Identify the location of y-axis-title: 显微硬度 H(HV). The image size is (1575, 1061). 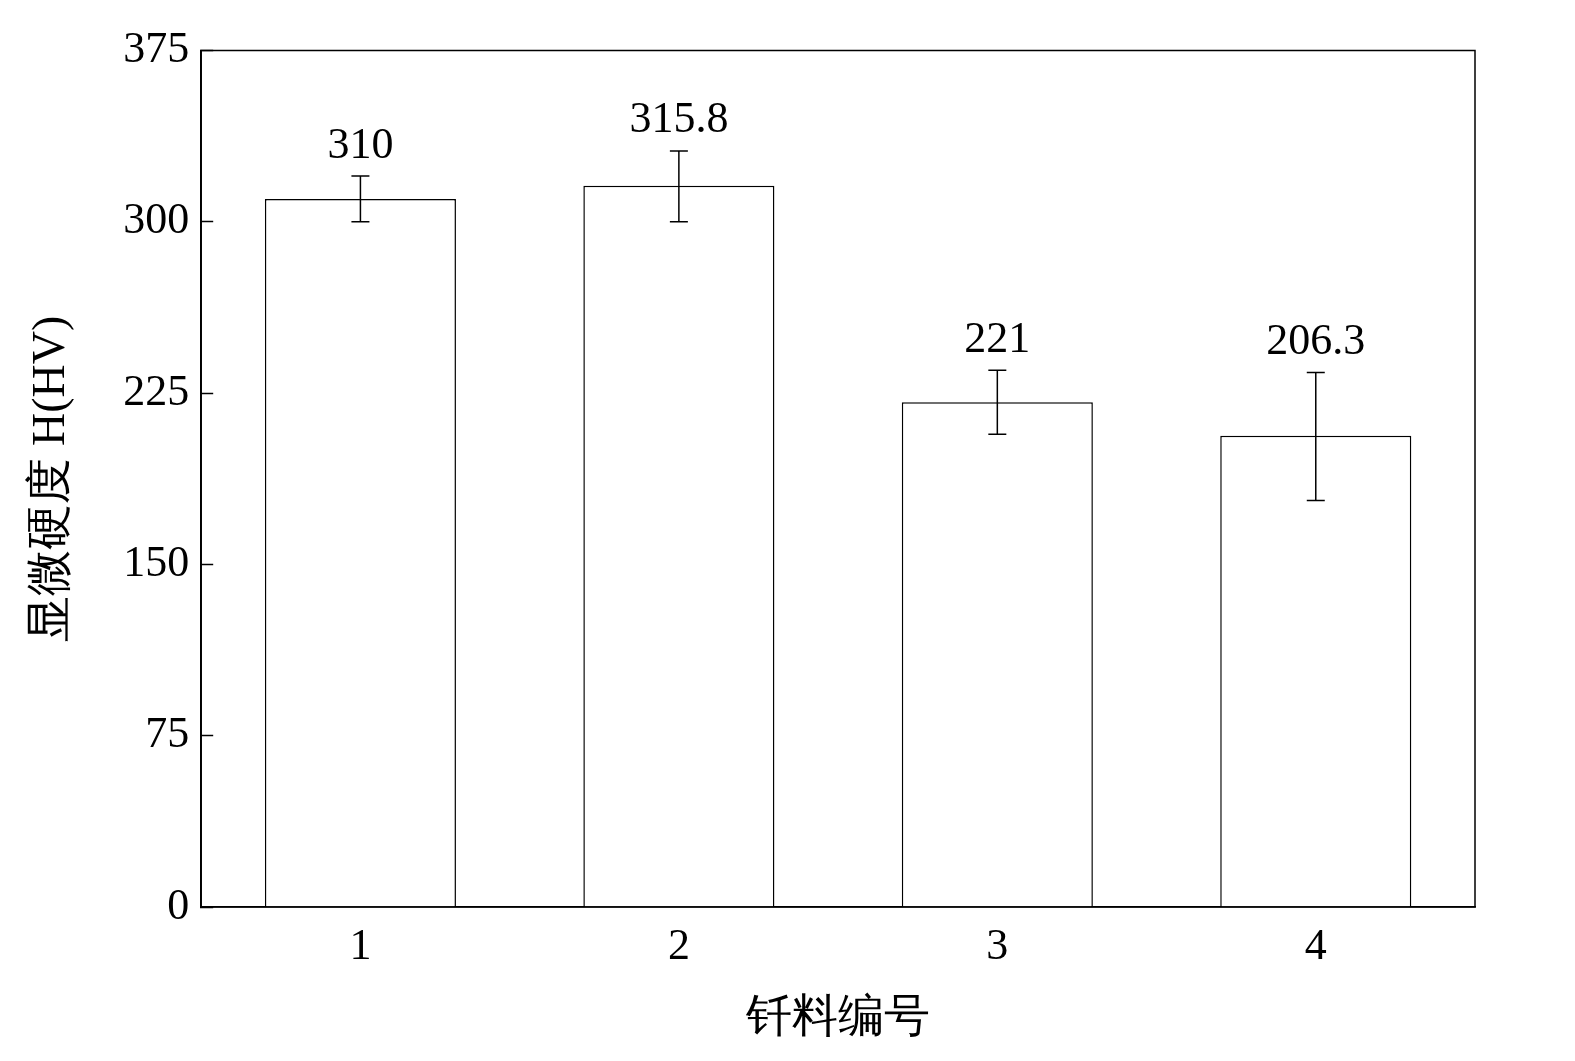
(48, 478).